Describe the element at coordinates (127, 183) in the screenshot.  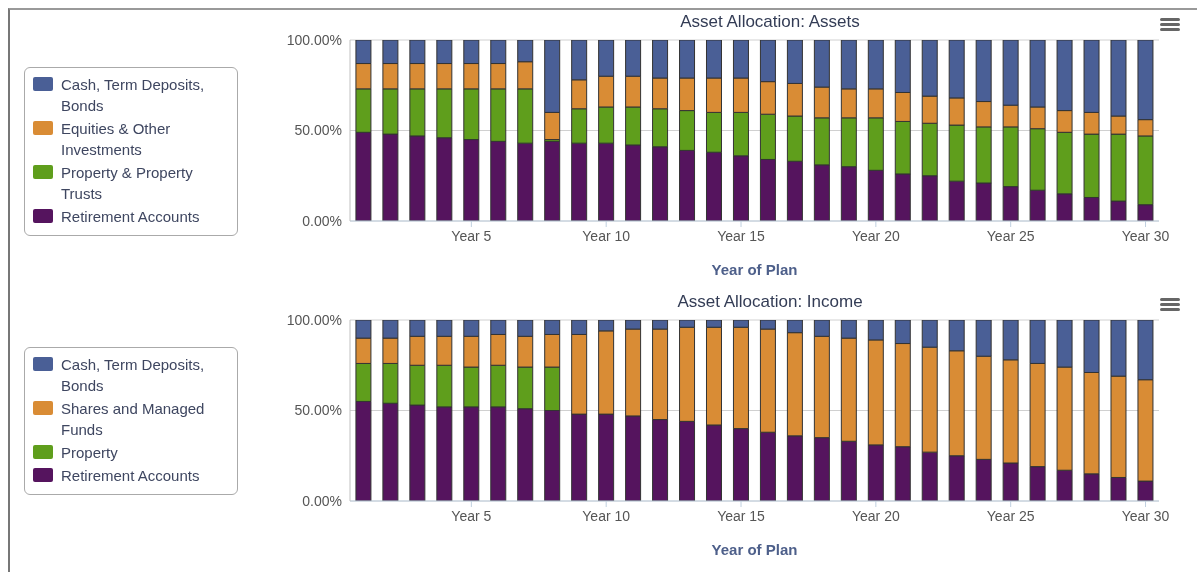
I see `legend-label: Property & Property Trusts` at that location.